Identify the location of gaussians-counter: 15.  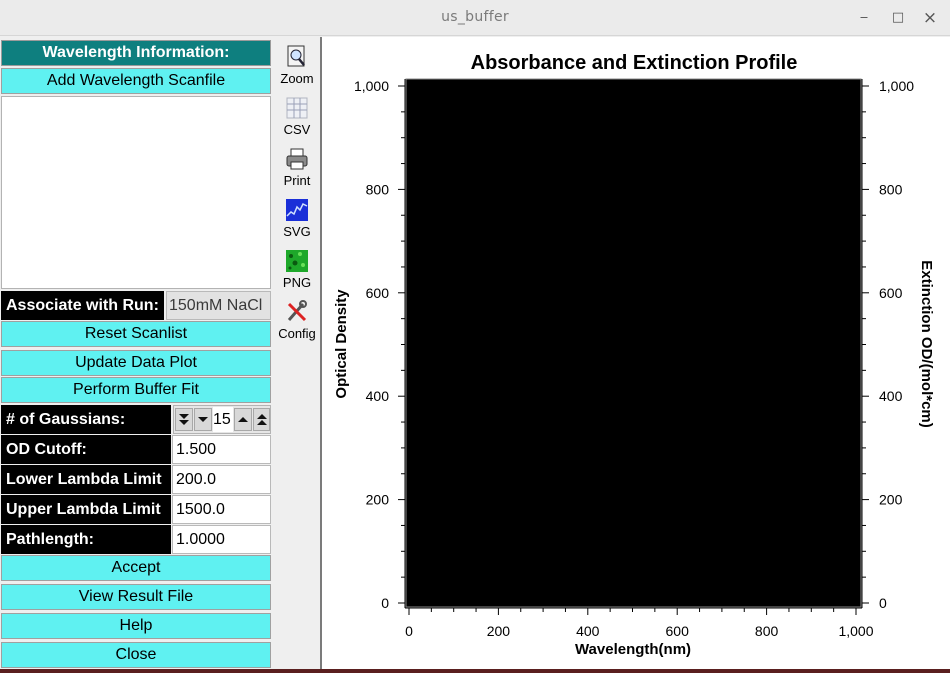
(222, 419).